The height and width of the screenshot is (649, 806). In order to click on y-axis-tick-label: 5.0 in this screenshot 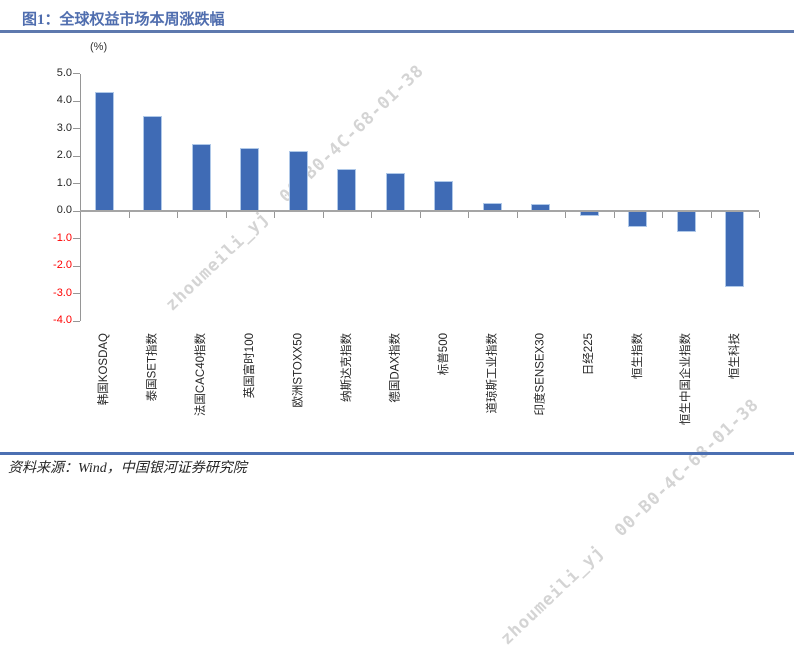, I will do `click(64, 72)`.